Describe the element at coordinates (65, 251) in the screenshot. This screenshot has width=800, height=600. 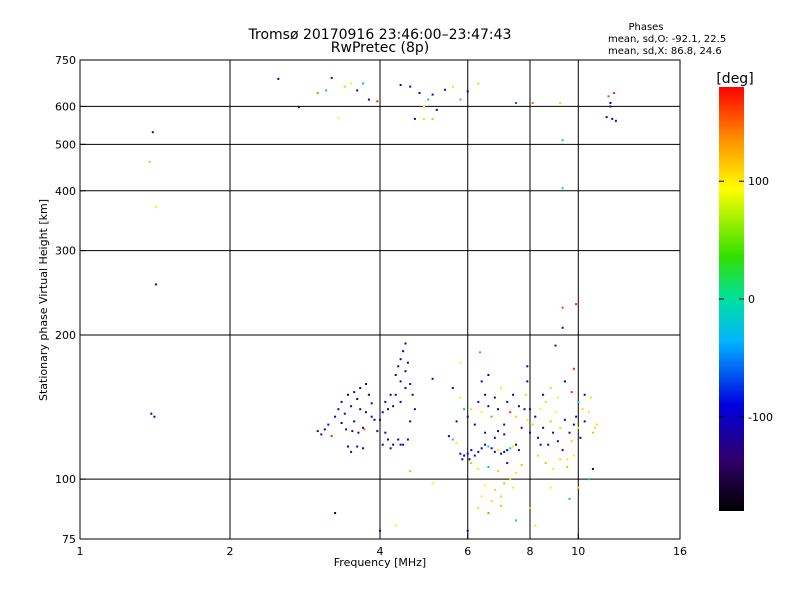
I see `y-tick-label: 300` at that location.